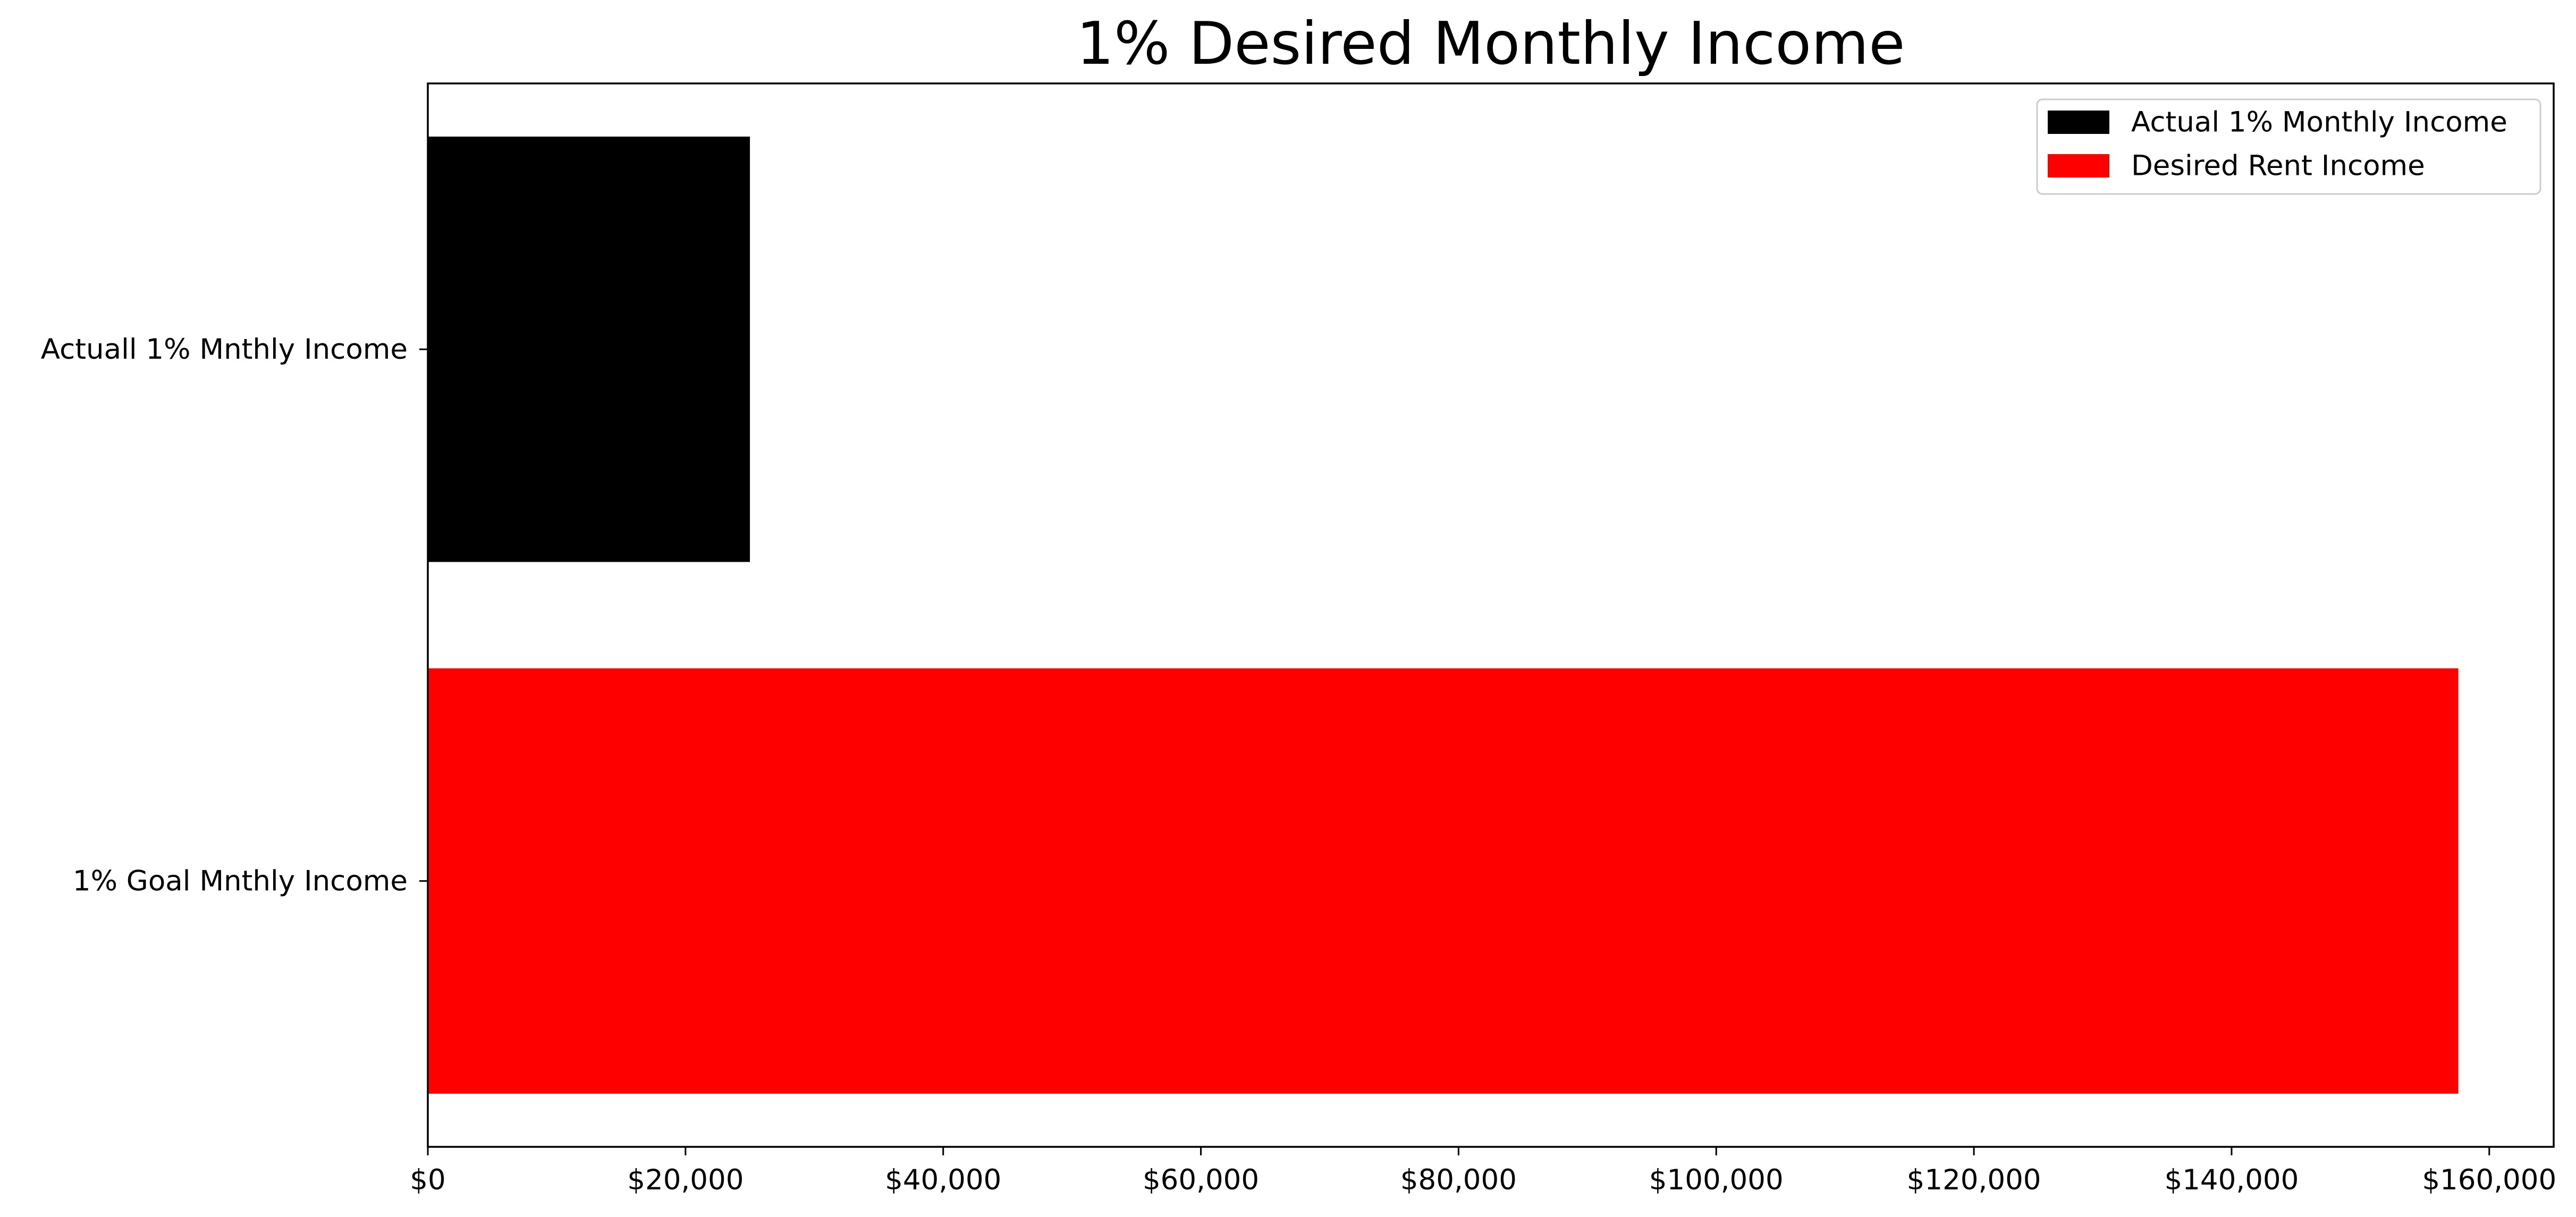 This screenshot has height=1217, width=2576. I want to click on chart-title: 1% Desired Monthly Income, so click(1490, 44).